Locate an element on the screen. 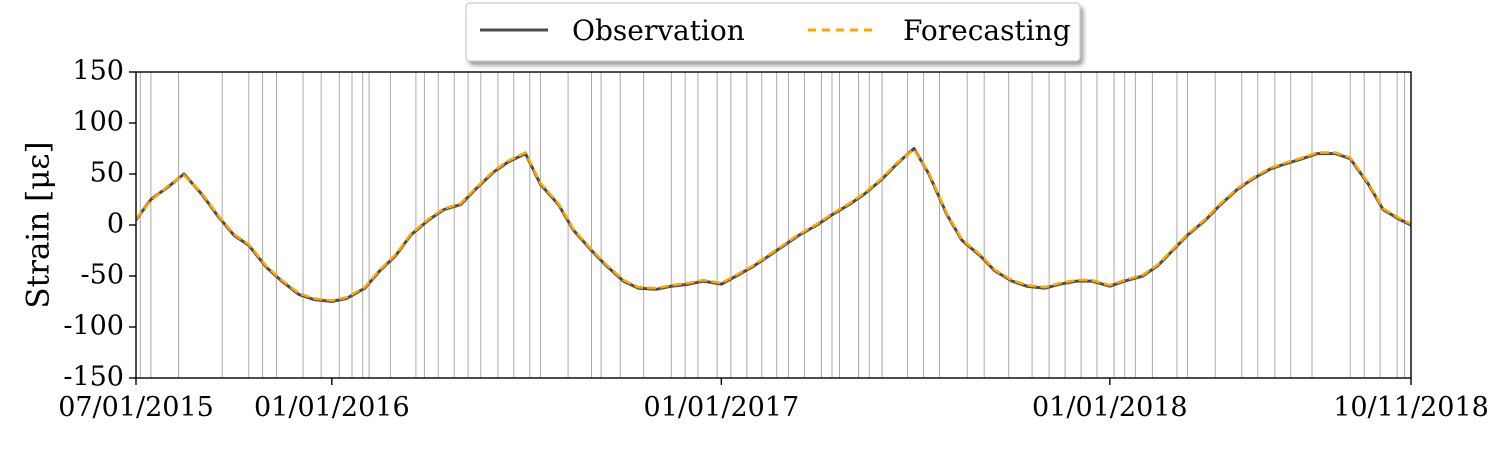  x-tick-label: 01/01/2018 is located at coordinates (1110, 407).